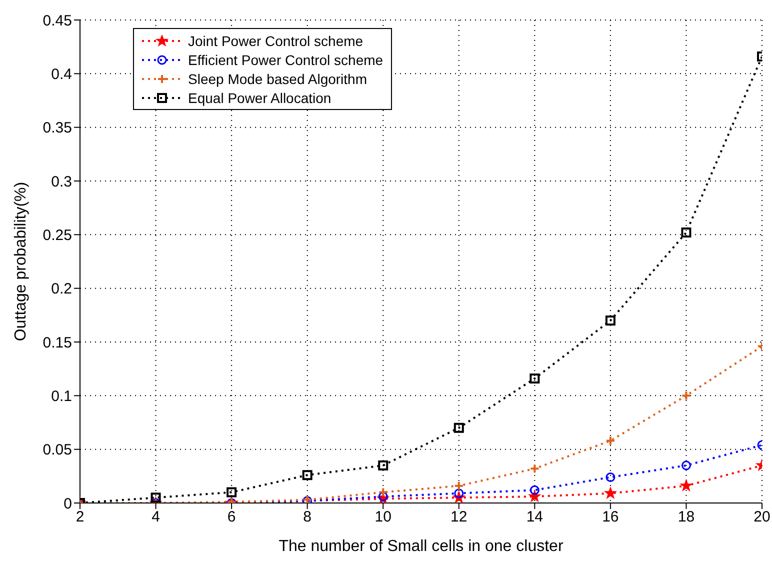  I want to click on y-tick-label: 0.3, so click(61, 181).